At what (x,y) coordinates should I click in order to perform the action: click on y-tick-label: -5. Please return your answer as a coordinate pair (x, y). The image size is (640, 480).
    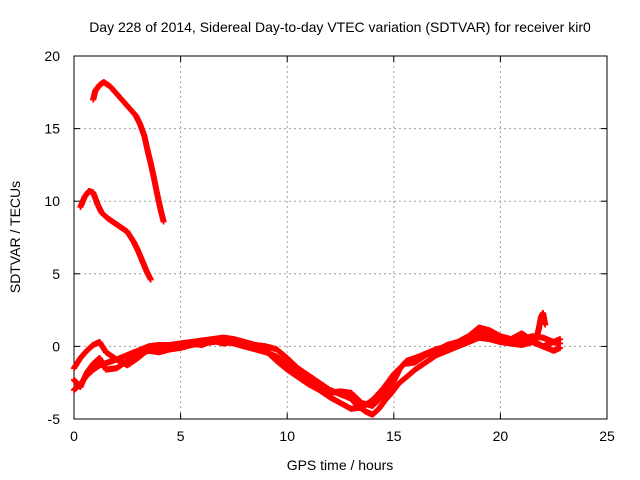
    Looking at the image, I should click on (54, 419).